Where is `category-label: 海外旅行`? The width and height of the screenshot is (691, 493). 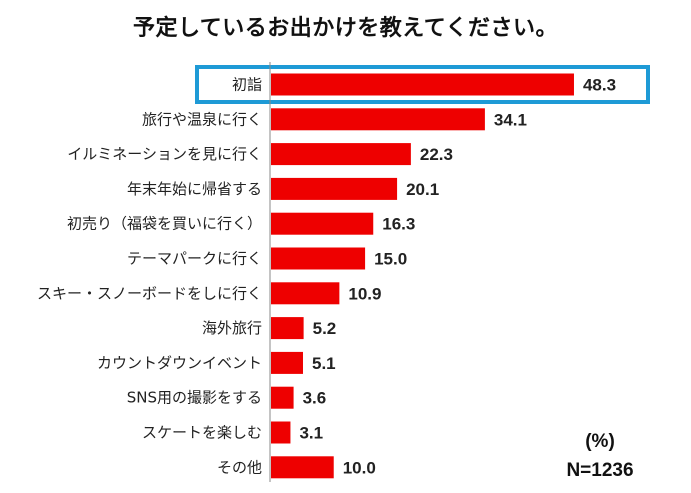 category-label: 海外旅行 is located at coordinates (232, 328).